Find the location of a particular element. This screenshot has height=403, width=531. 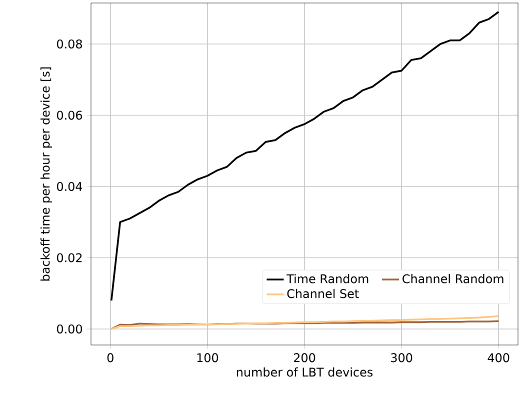

legend-label: Channel Set is located at coordinates (323, 293).